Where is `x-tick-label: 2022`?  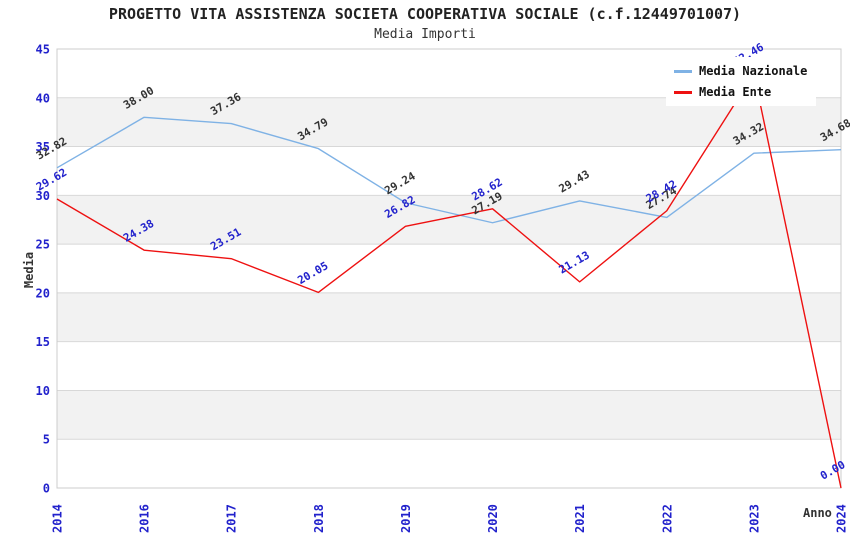
x-tick-label: 2022 is located at coordinates (667, 518).